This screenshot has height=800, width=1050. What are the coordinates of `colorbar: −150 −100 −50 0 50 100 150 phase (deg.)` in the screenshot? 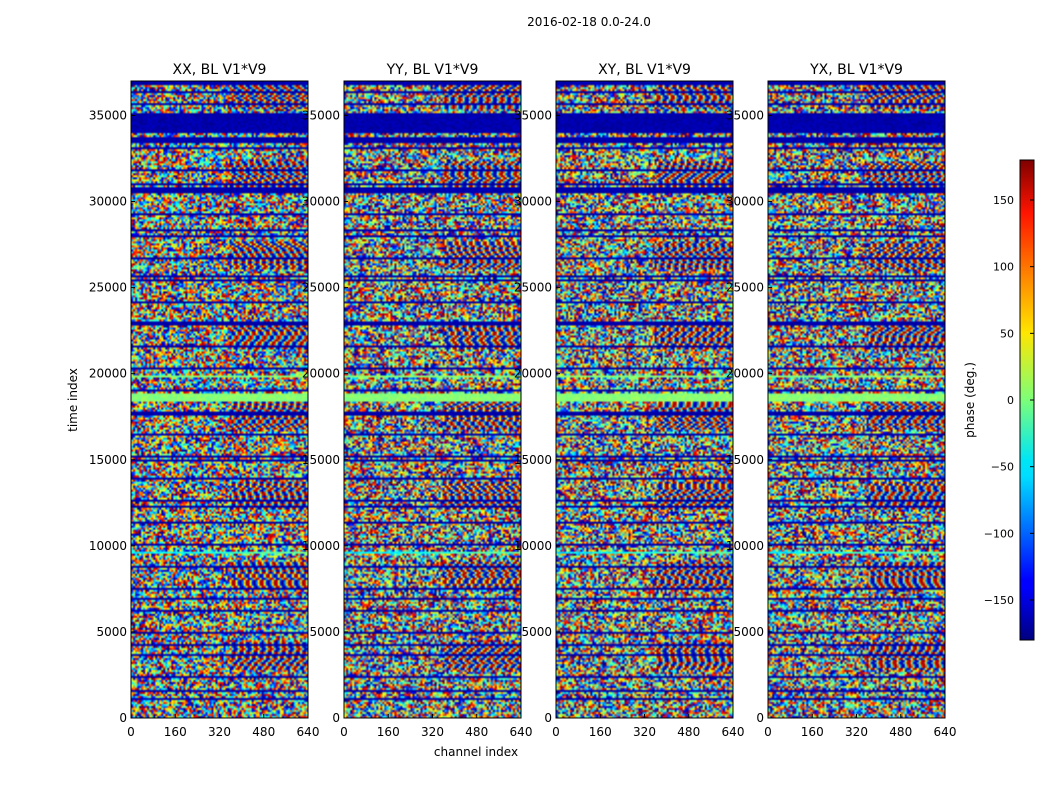 It's located at (999, 400).